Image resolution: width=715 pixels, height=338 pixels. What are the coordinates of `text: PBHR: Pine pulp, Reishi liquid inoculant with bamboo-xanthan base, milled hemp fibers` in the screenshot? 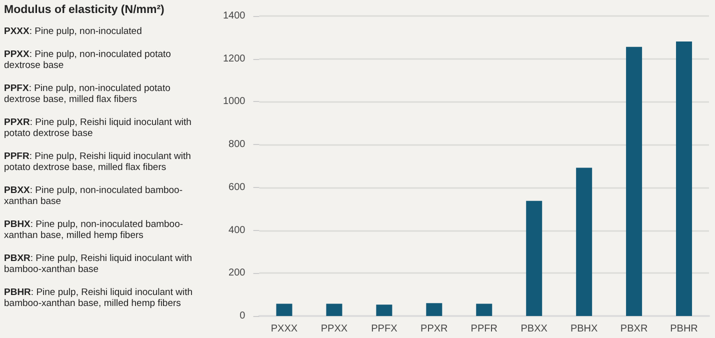 It's located at (99, 298).